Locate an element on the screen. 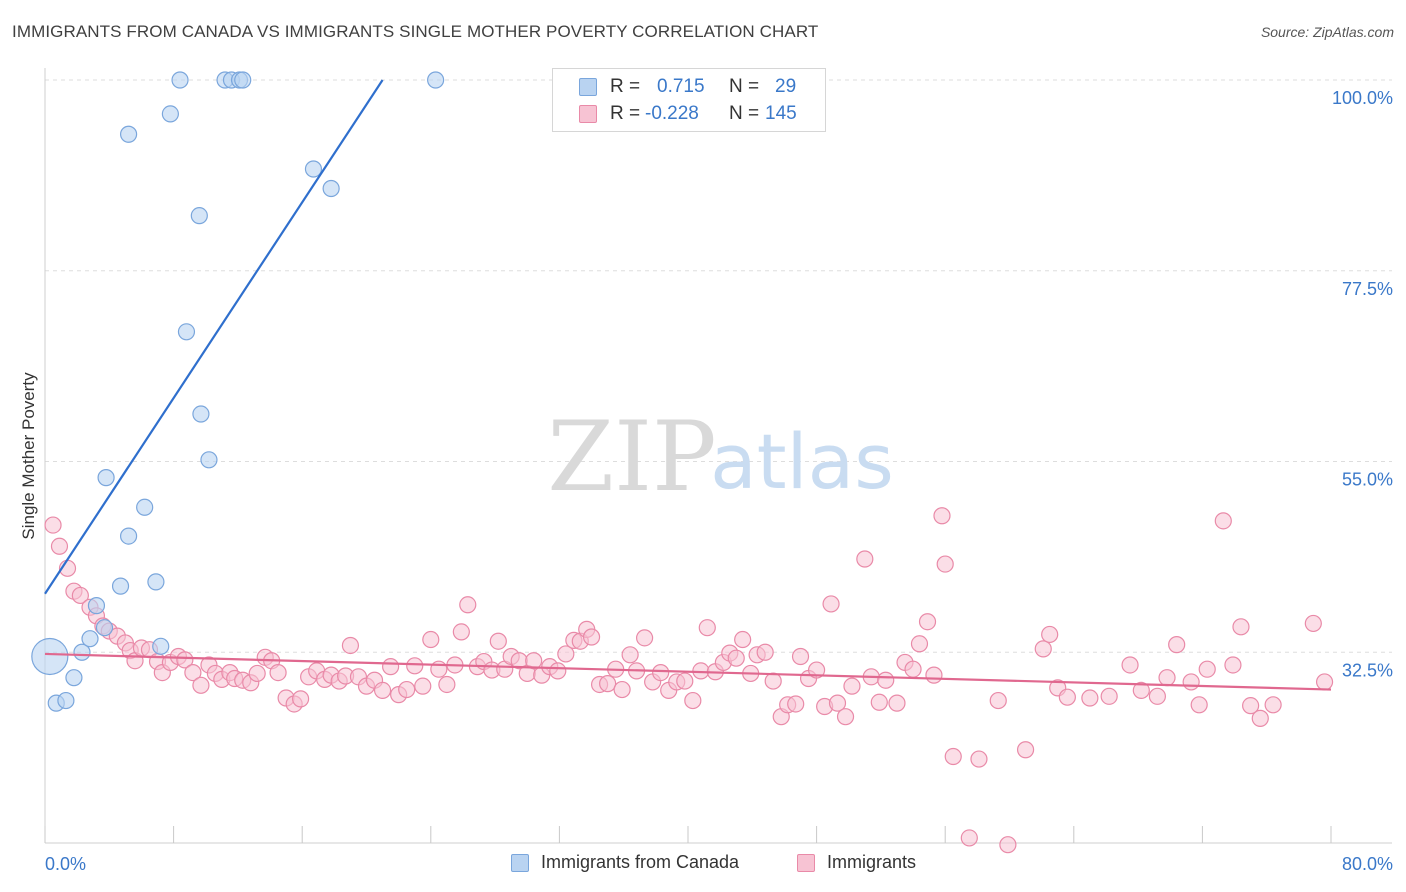  x-tick-label: 80.0% is located at coordinates (1367, 864).